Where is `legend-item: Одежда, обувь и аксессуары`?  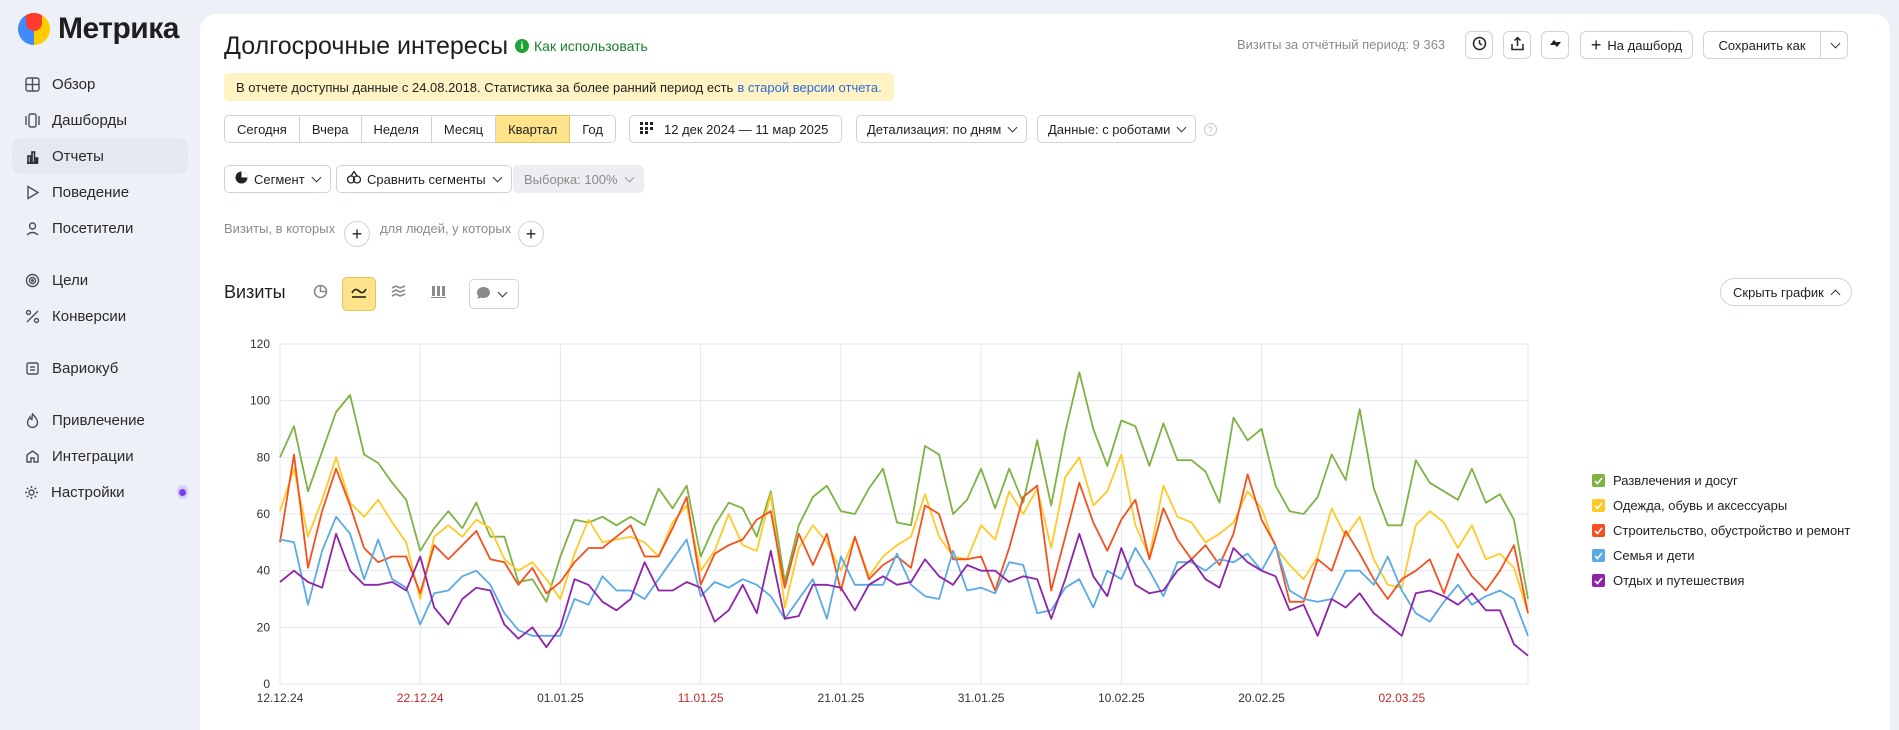 legend-item: Одежда, обувь и аксессуары is located at coordinates (1721, 505).